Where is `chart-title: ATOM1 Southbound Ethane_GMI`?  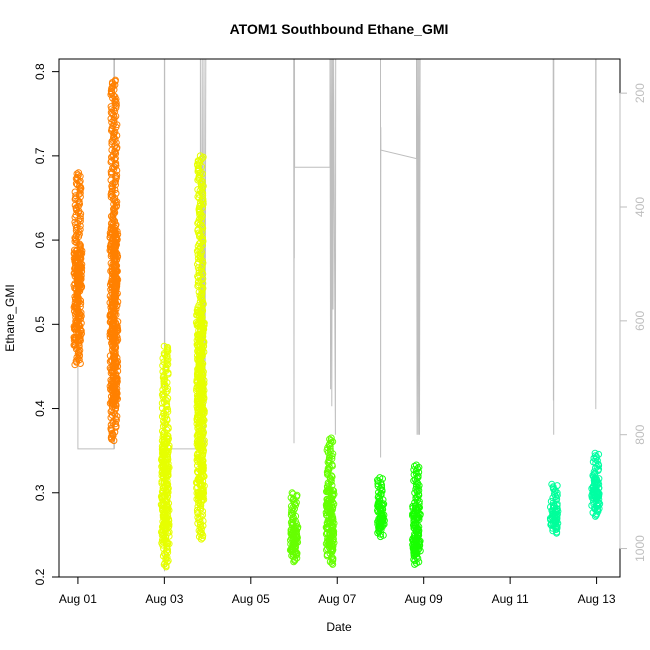
chart-title: ATOM1 Southbound Ethane_GMI is located at coordinates (339, 29).